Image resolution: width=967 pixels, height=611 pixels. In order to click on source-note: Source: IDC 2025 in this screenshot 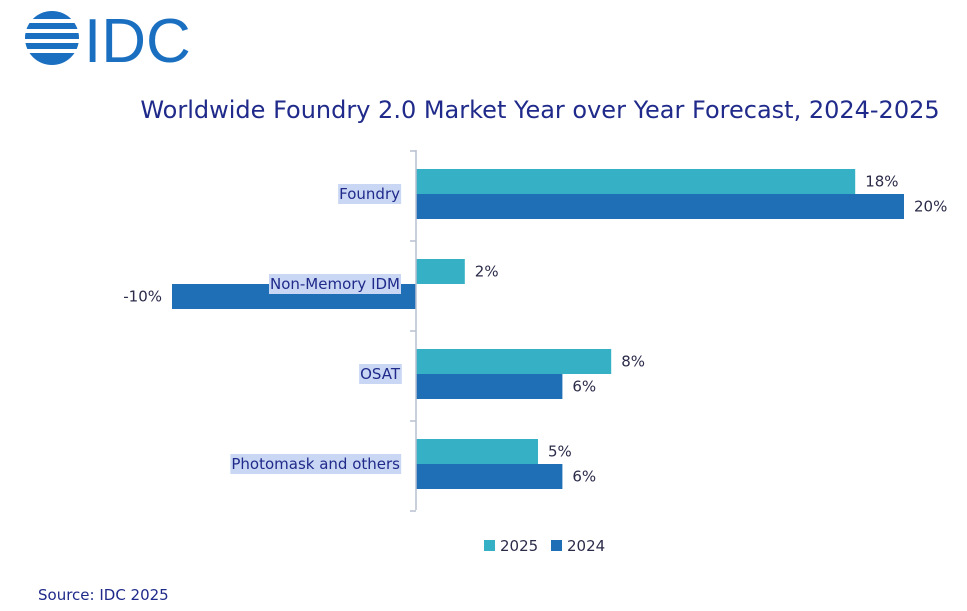, I will do `click(103, 595)`.